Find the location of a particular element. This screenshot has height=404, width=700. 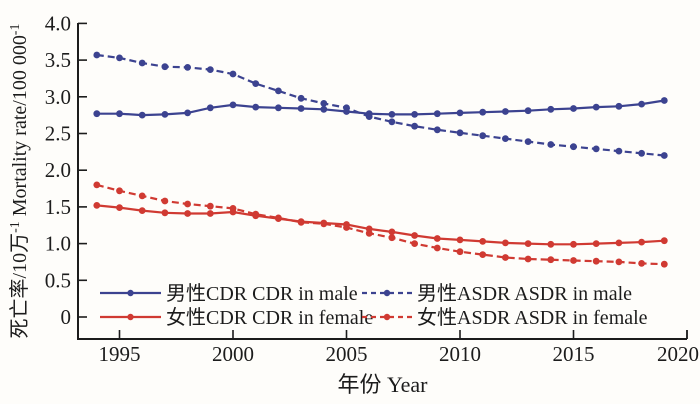

data-point-cdr-female-2007 is located at coordinates (392, 232).